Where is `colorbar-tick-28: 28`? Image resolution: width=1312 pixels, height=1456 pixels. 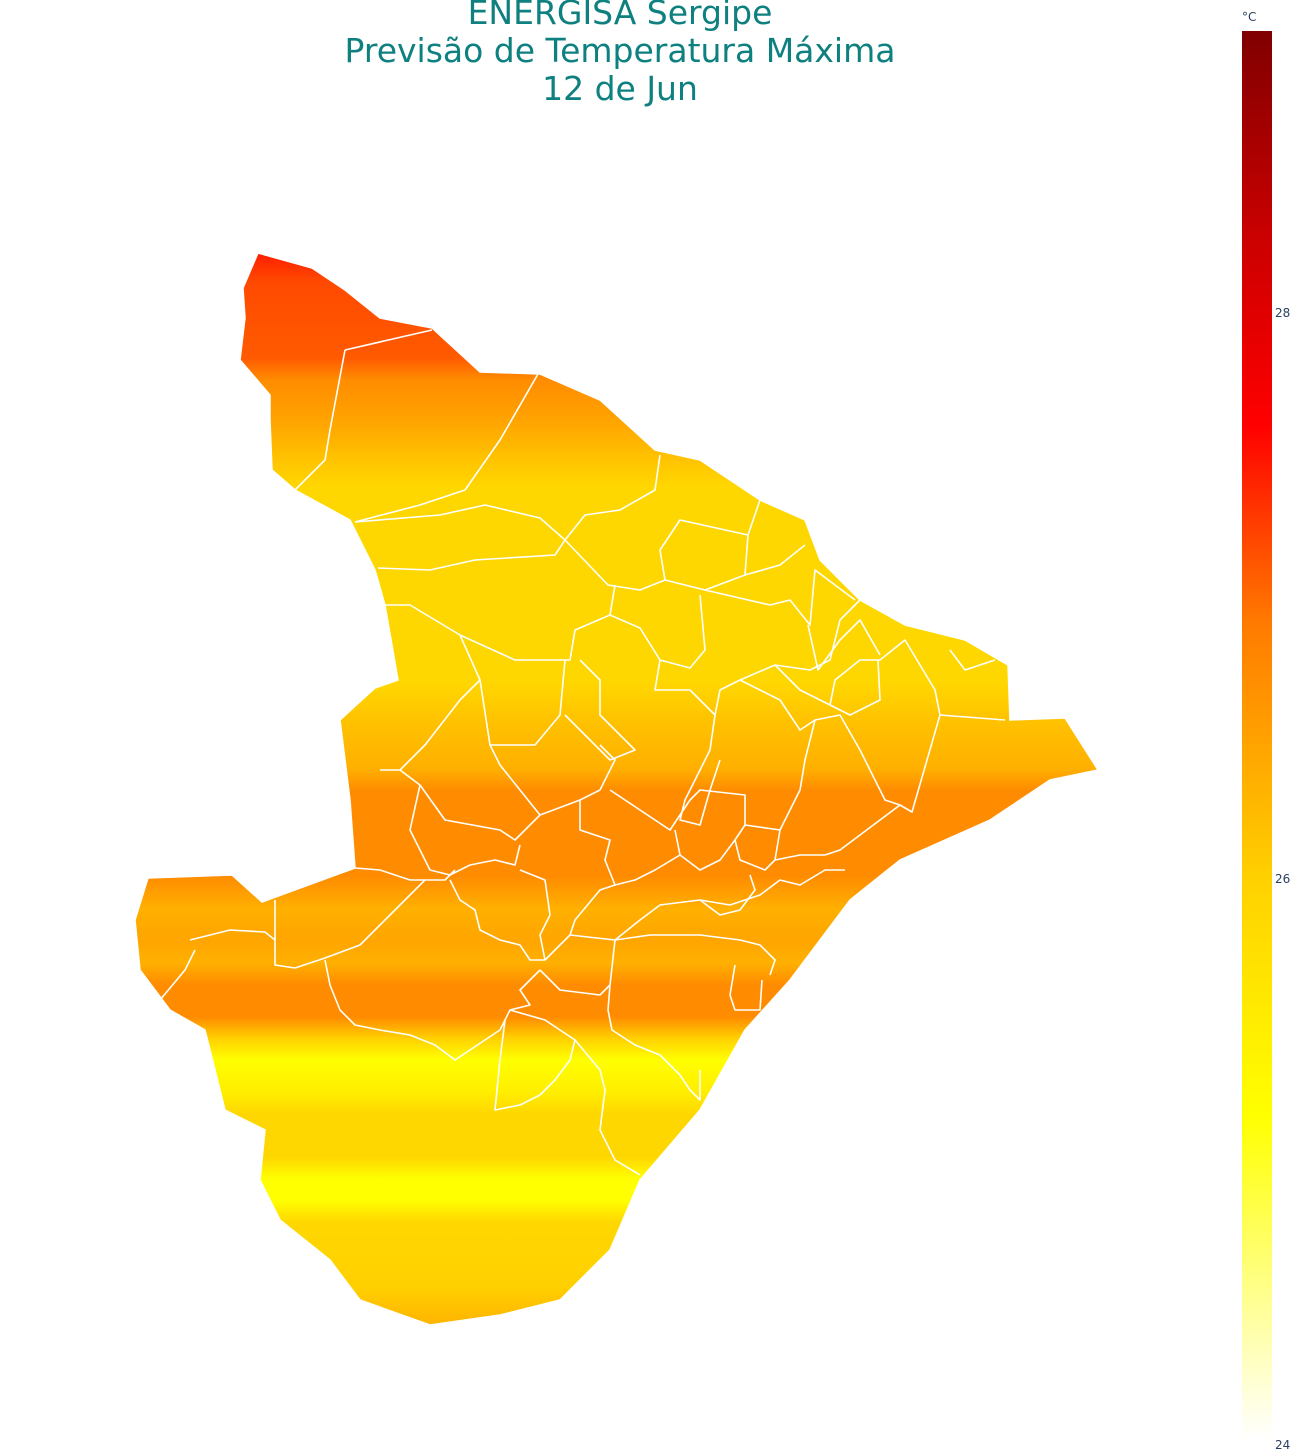 colorbar-tick-28: 28 is located at coordinates (1283, 313).